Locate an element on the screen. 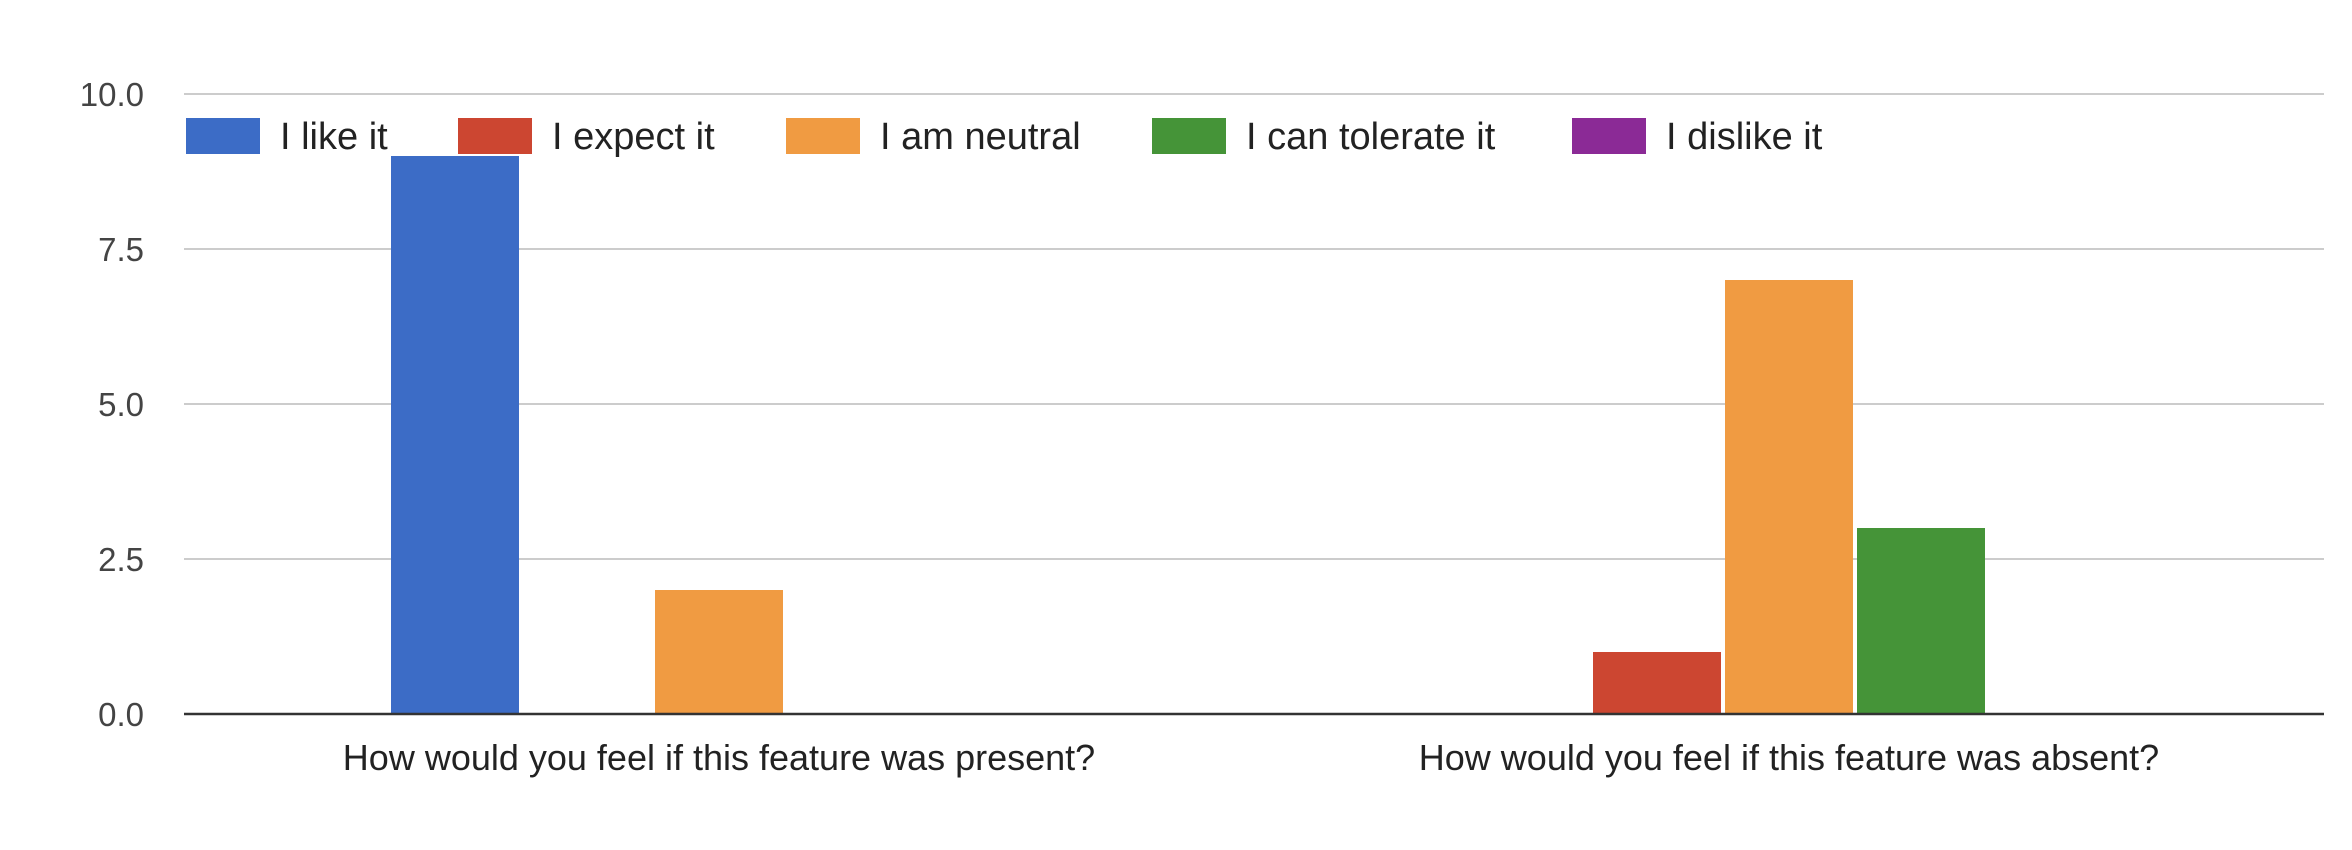  y-tick-label: 5.0 is located at coordinates (121, 404).